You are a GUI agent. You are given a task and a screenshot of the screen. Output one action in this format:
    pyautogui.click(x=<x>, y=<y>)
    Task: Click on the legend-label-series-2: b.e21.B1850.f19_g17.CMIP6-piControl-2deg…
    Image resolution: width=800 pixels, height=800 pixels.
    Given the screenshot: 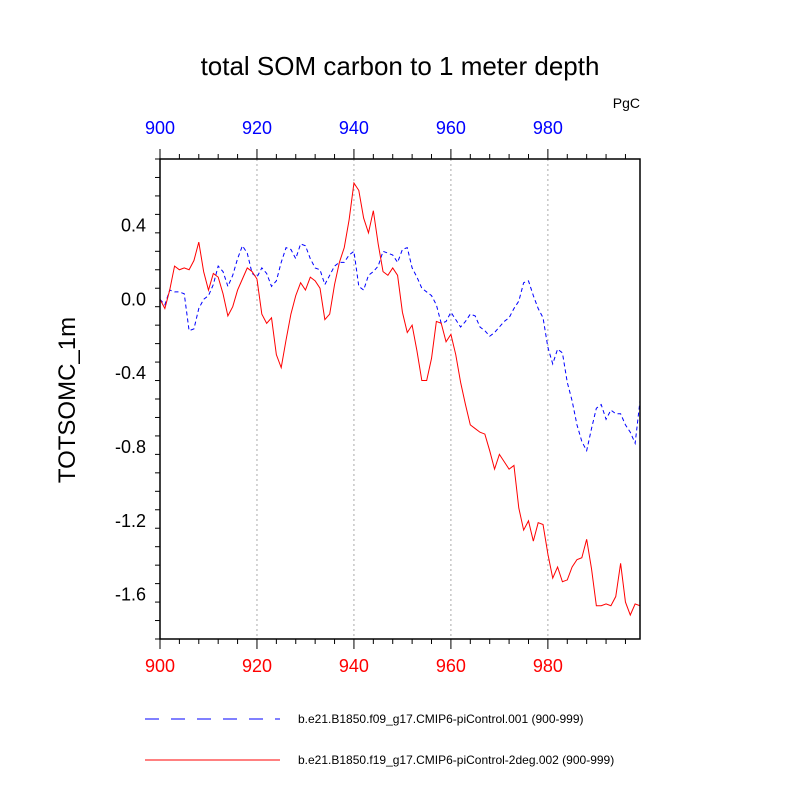 What is the action you would take?
    pyautogui.click(x=456, y=760)
    